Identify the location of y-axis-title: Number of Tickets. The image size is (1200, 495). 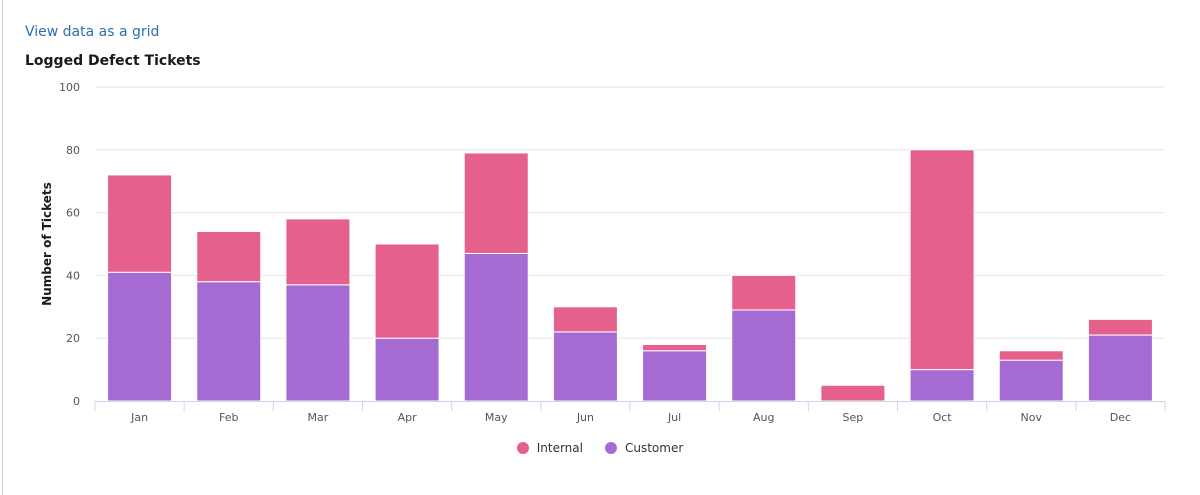
(47, 244).